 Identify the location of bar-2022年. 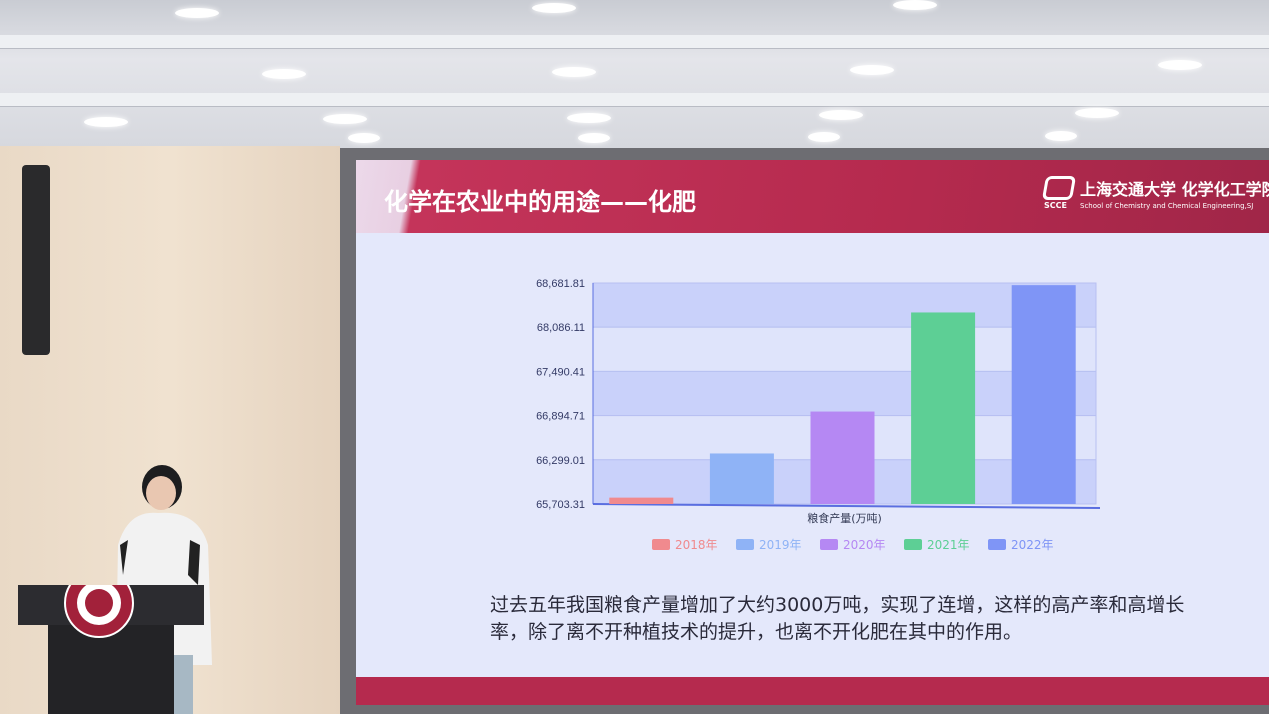
(1043, 394).